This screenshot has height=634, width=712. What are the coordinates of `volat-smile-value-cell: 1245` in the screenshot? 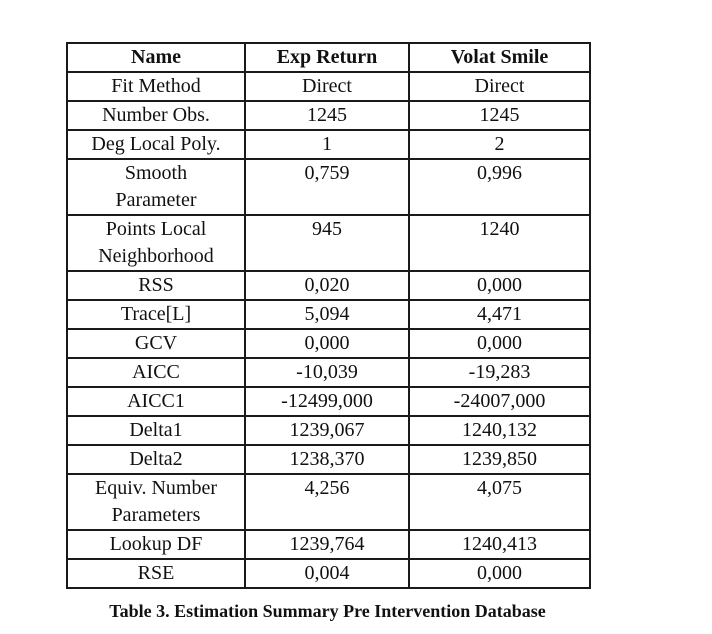 It's located at (499, 115).